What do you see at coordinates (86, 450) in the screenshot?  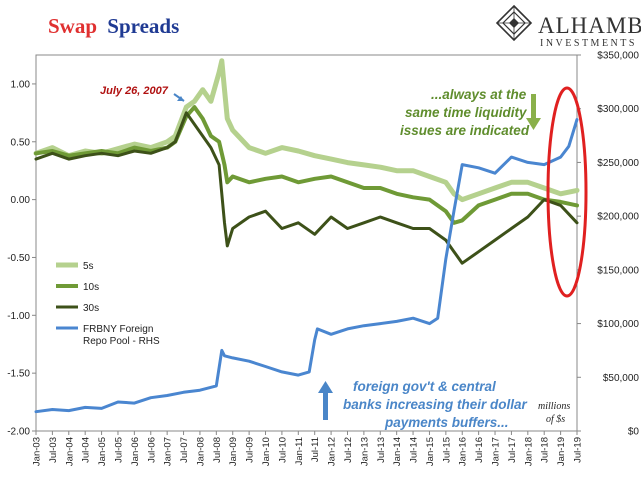 I see `x-tick-label: Jul-04` at bounding box center [86, 450].